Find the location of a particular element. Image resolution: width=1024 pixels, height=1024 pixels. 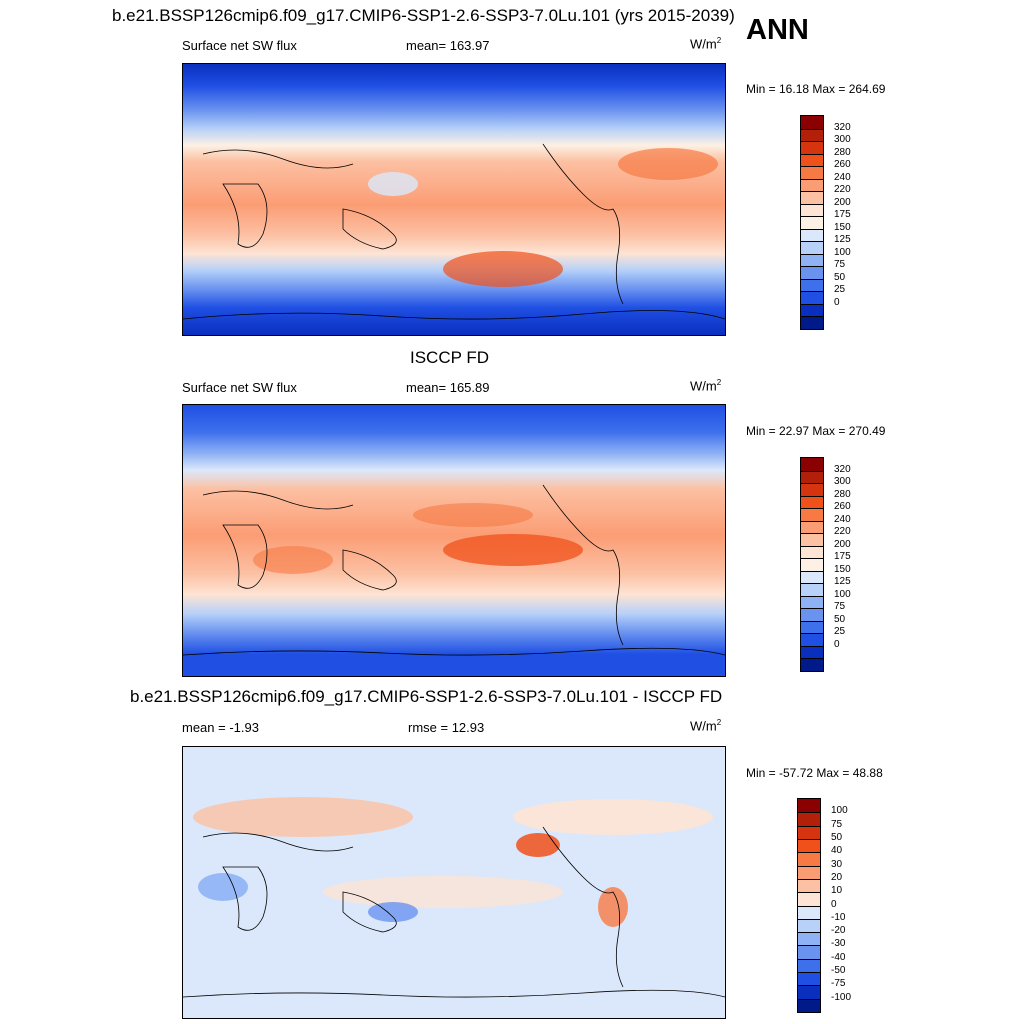

colorbar-label: -40 is located at coordinates (838, 957).